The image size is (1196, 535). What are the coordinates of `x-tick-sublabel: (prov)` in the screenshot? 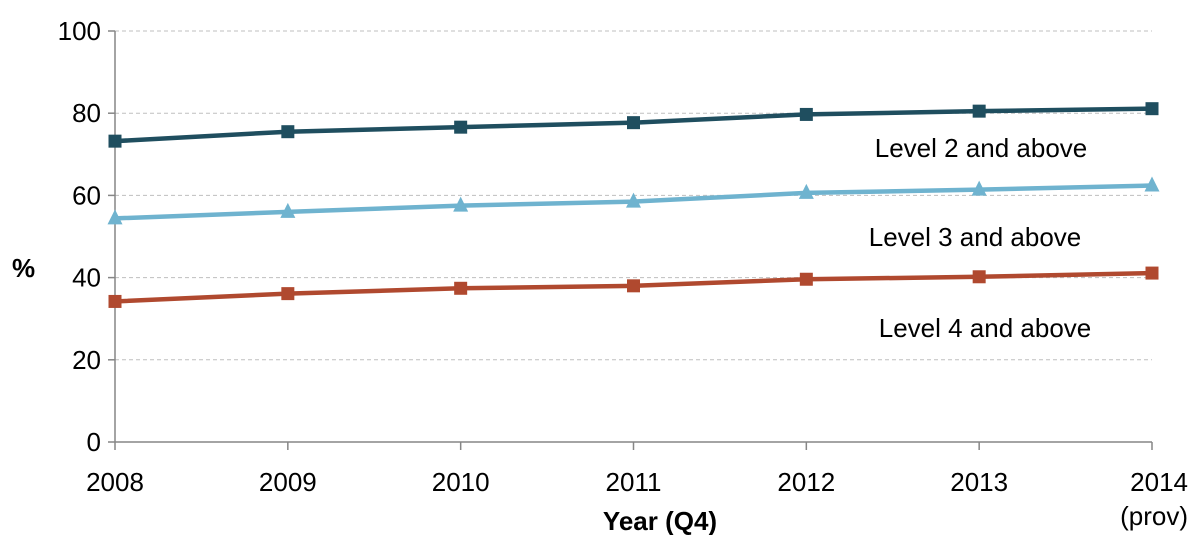 It's located at (1154, 516).